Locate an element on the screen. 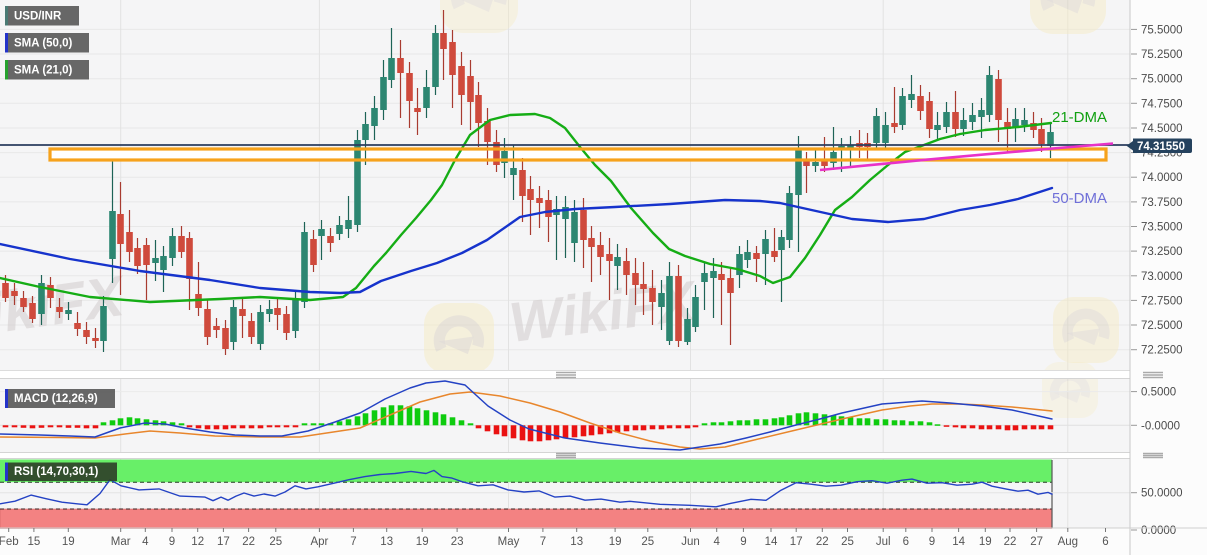 The image size is (1207, 555). svg-text: 73.0000 is located at coordinates (1162, 277).